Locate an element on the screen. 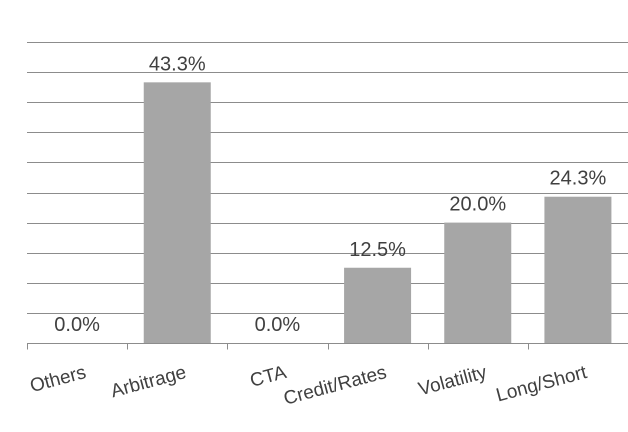 The height and width of the screenshot is (432, 628). category-label: Credit/Rates is located at coordinates (334, 386).